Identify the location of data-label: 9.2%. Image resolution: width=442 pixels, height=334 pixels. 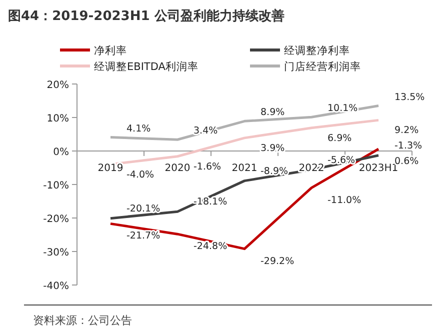
(406, 130).